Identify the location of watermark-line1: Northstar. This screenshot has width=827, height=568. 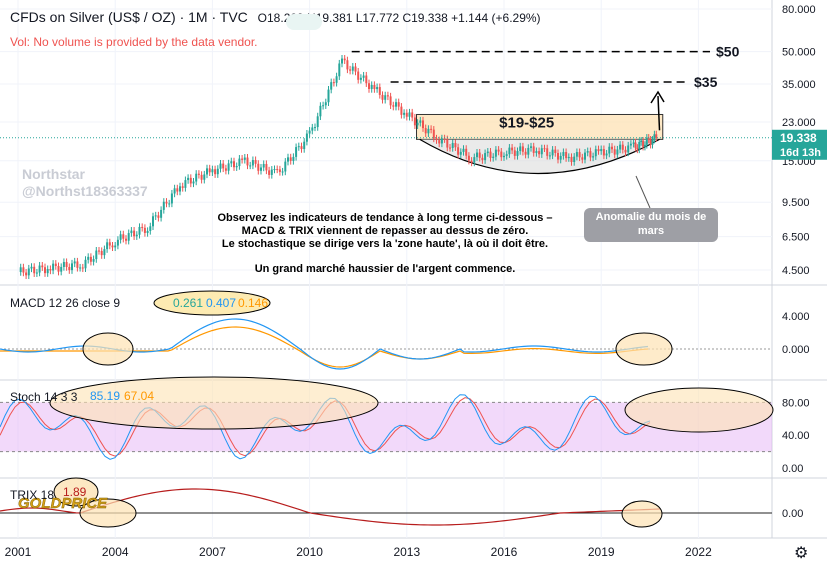
(54, 174).